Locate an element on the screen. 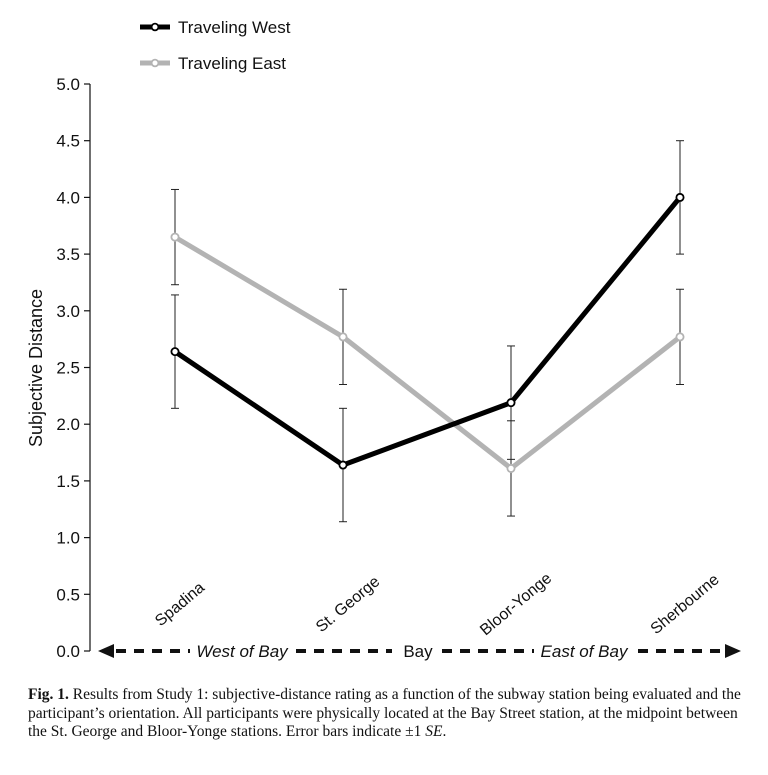  caption-se: SE is located at coordinates (434, 731).